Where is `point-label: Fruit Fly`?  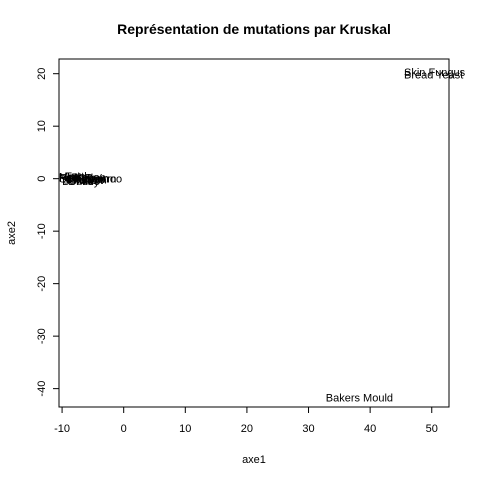 point-label: Fruit Fly is located at coordinates (79, 179).